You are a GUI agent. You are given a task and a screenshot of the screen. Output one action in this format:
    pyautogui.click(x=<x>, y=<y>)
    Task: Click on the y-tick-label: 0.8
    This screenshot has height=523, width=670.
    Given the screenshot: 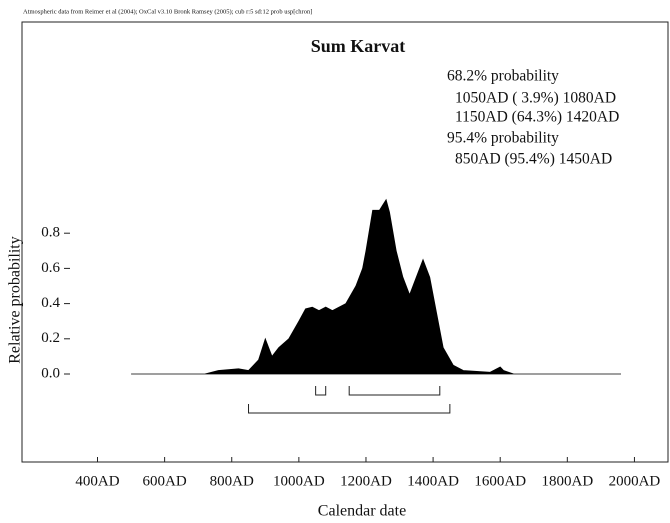 What is the action you would take?
    pyautogui.click(x=50, y=233)
    